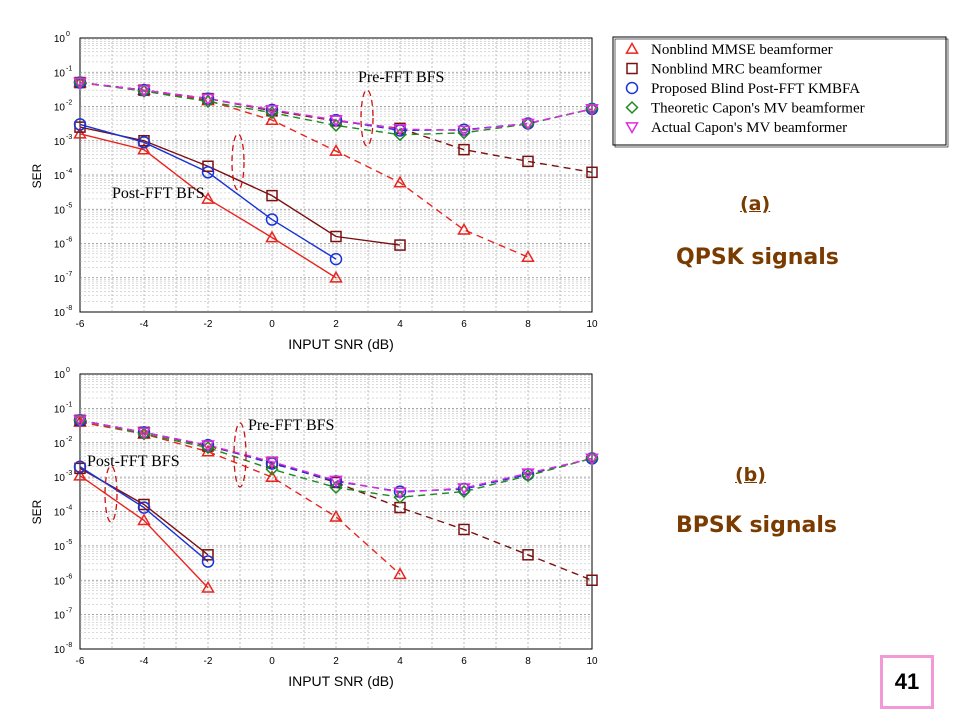 The image size is (960, 720). I want to click on y-tick-exponent: -2, so click(69, 439).